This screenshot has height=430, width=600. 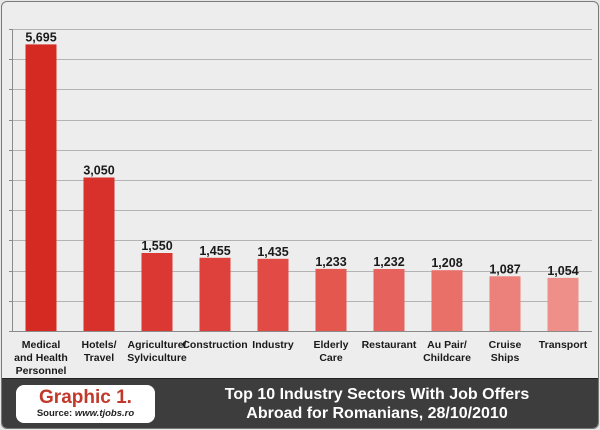 What do you see at coordinates (99, 358) in the screenshot?
I see `category-label-line: Travel` at bounding box center [99, 358].